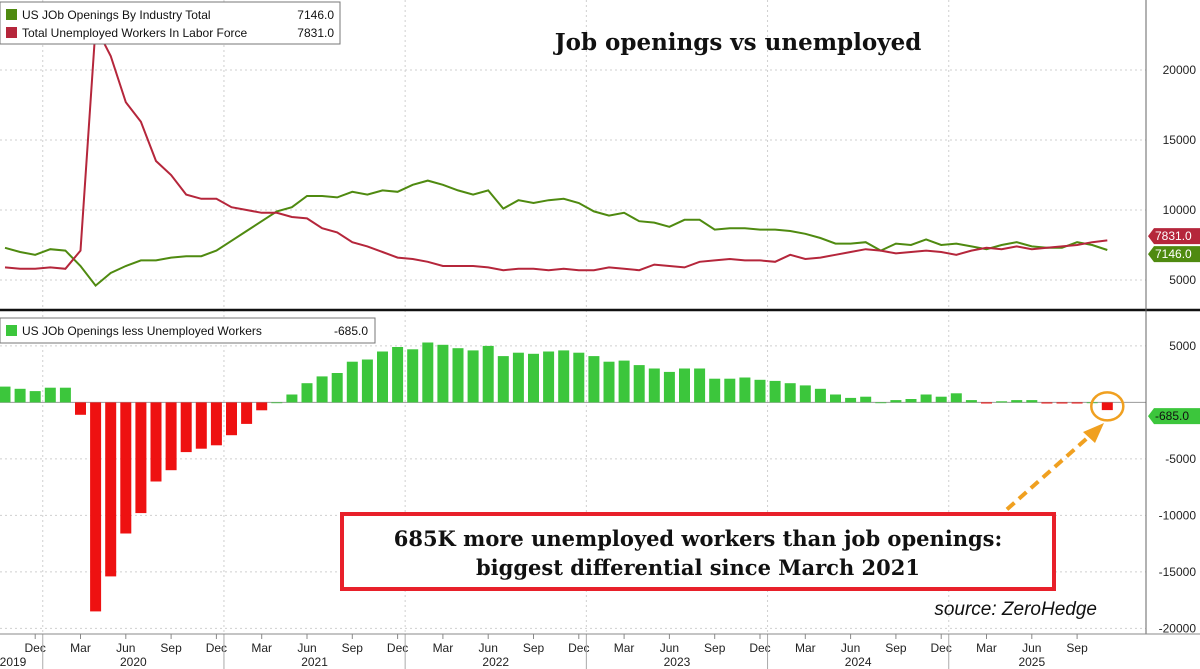  What do you see at coordinates (314, 662) in the screenshot?
I see `x-year-label: 2021` at bounding box center [314, 662].